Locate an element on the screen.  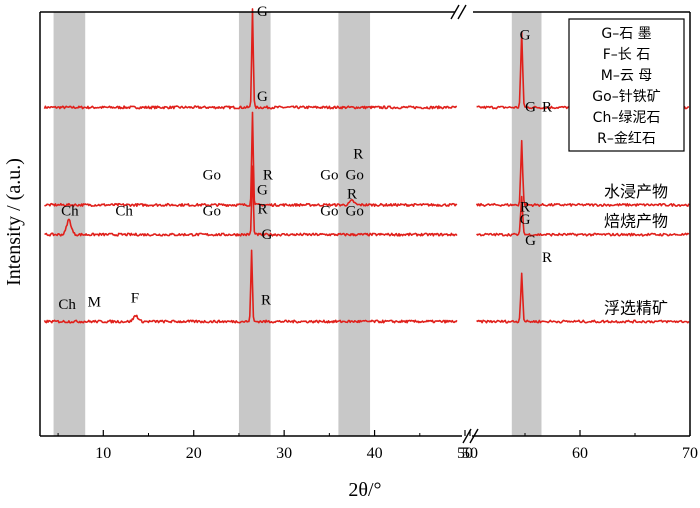
legend-entry: F–长 石 is located at coordinates (627, 55).